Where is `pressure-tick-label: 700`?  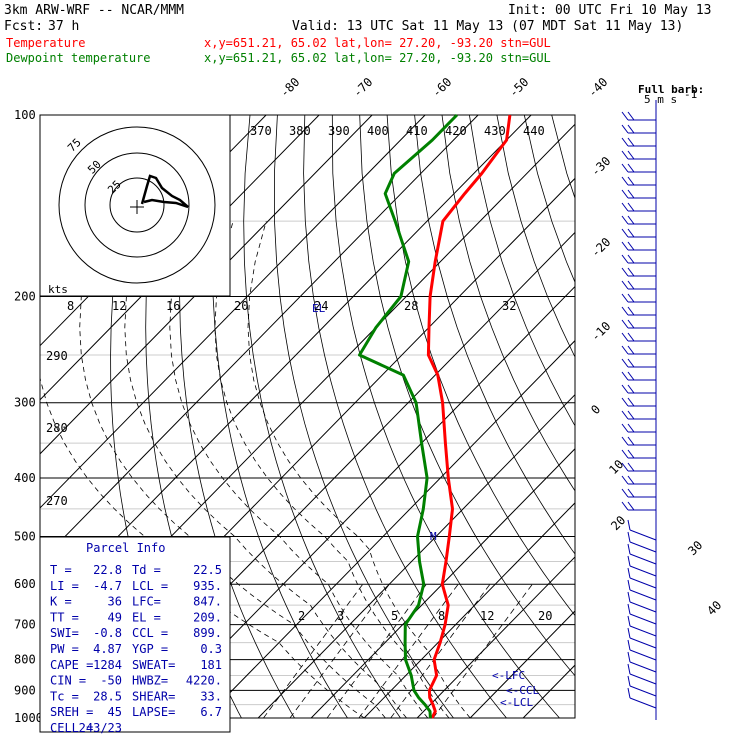
pressure-tick-label: 700 is located at coordinates (25, 625).